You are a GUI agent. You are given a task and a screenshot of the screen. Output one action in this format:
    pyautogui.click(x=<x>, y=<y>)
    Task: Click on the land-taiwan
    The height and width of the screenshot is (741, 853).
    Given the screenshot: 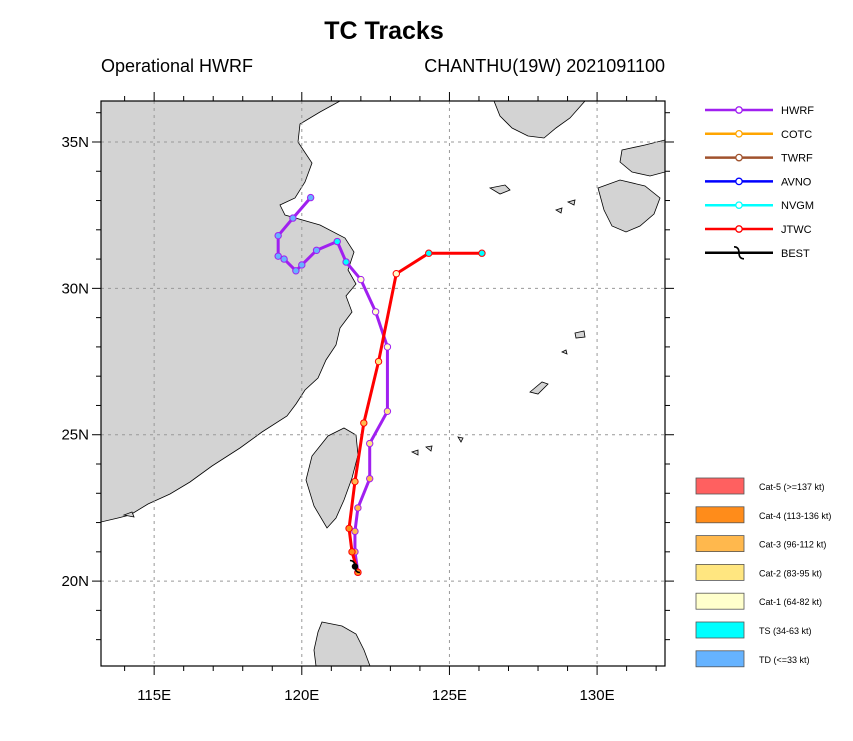 What is the action you would take?
    pyautogui.click(x=332, y=478)
    